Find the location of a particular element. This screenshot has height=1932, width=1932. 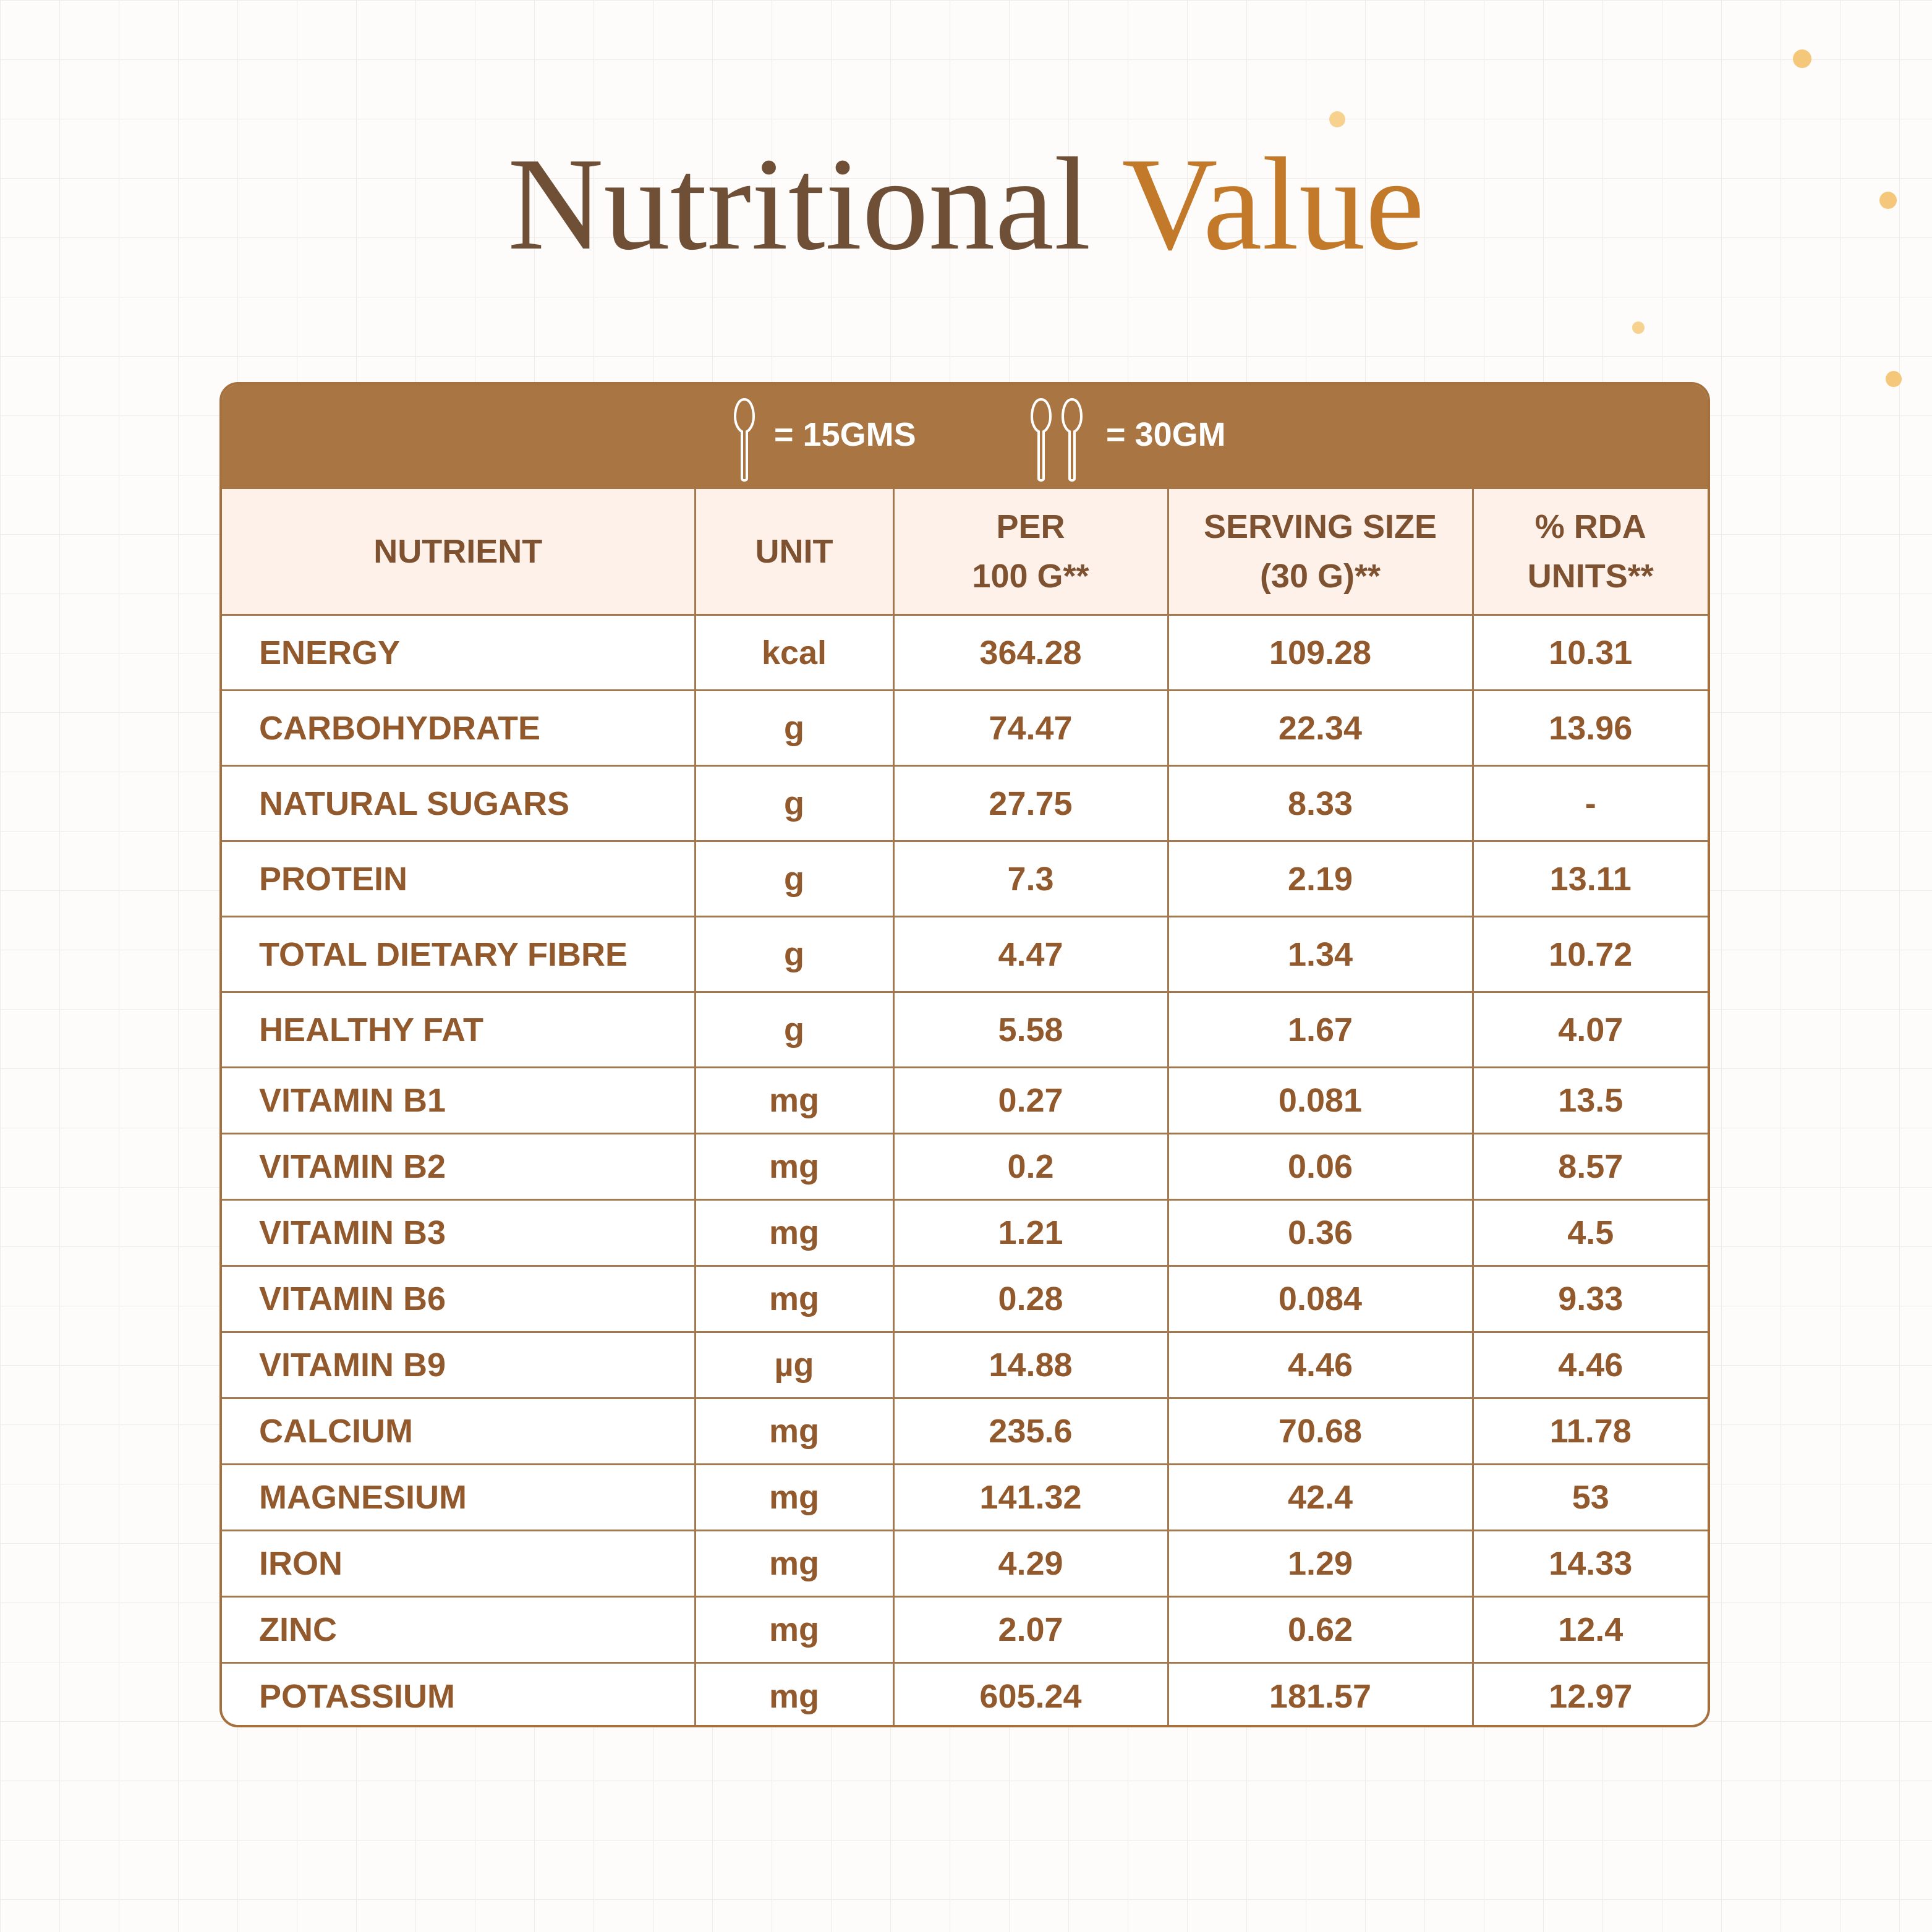

table-cell: 235.6 is located at coordinates (1030, 1431).